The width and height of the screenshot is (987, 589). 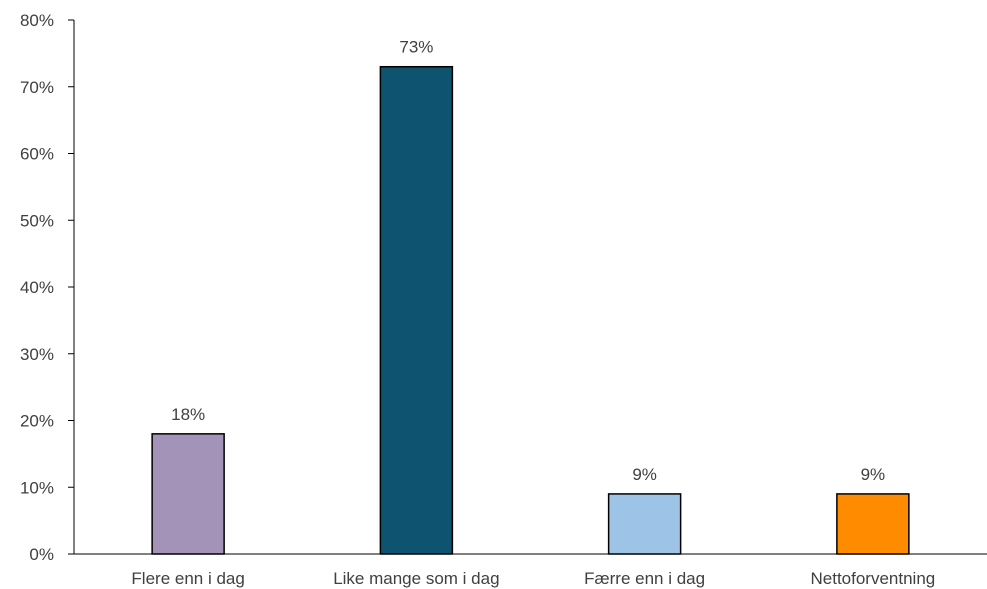 I want to click on y-tick-label: 70%, so click(x=37, y=87).